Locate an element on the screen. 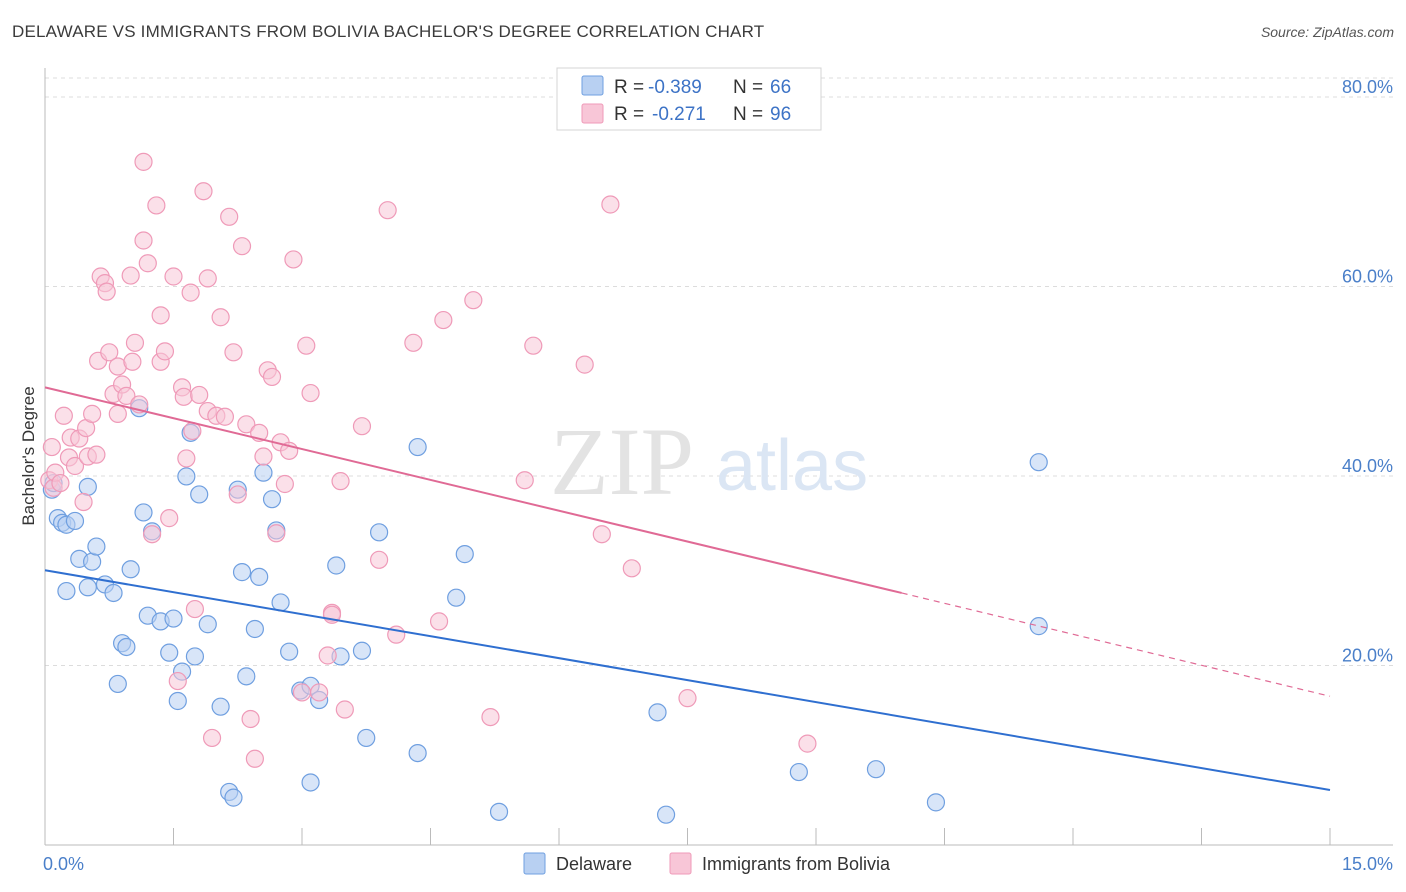 This screenshot has height=892, width=1406. watermark-atlas: atlas is located at coordinates (792, 466).